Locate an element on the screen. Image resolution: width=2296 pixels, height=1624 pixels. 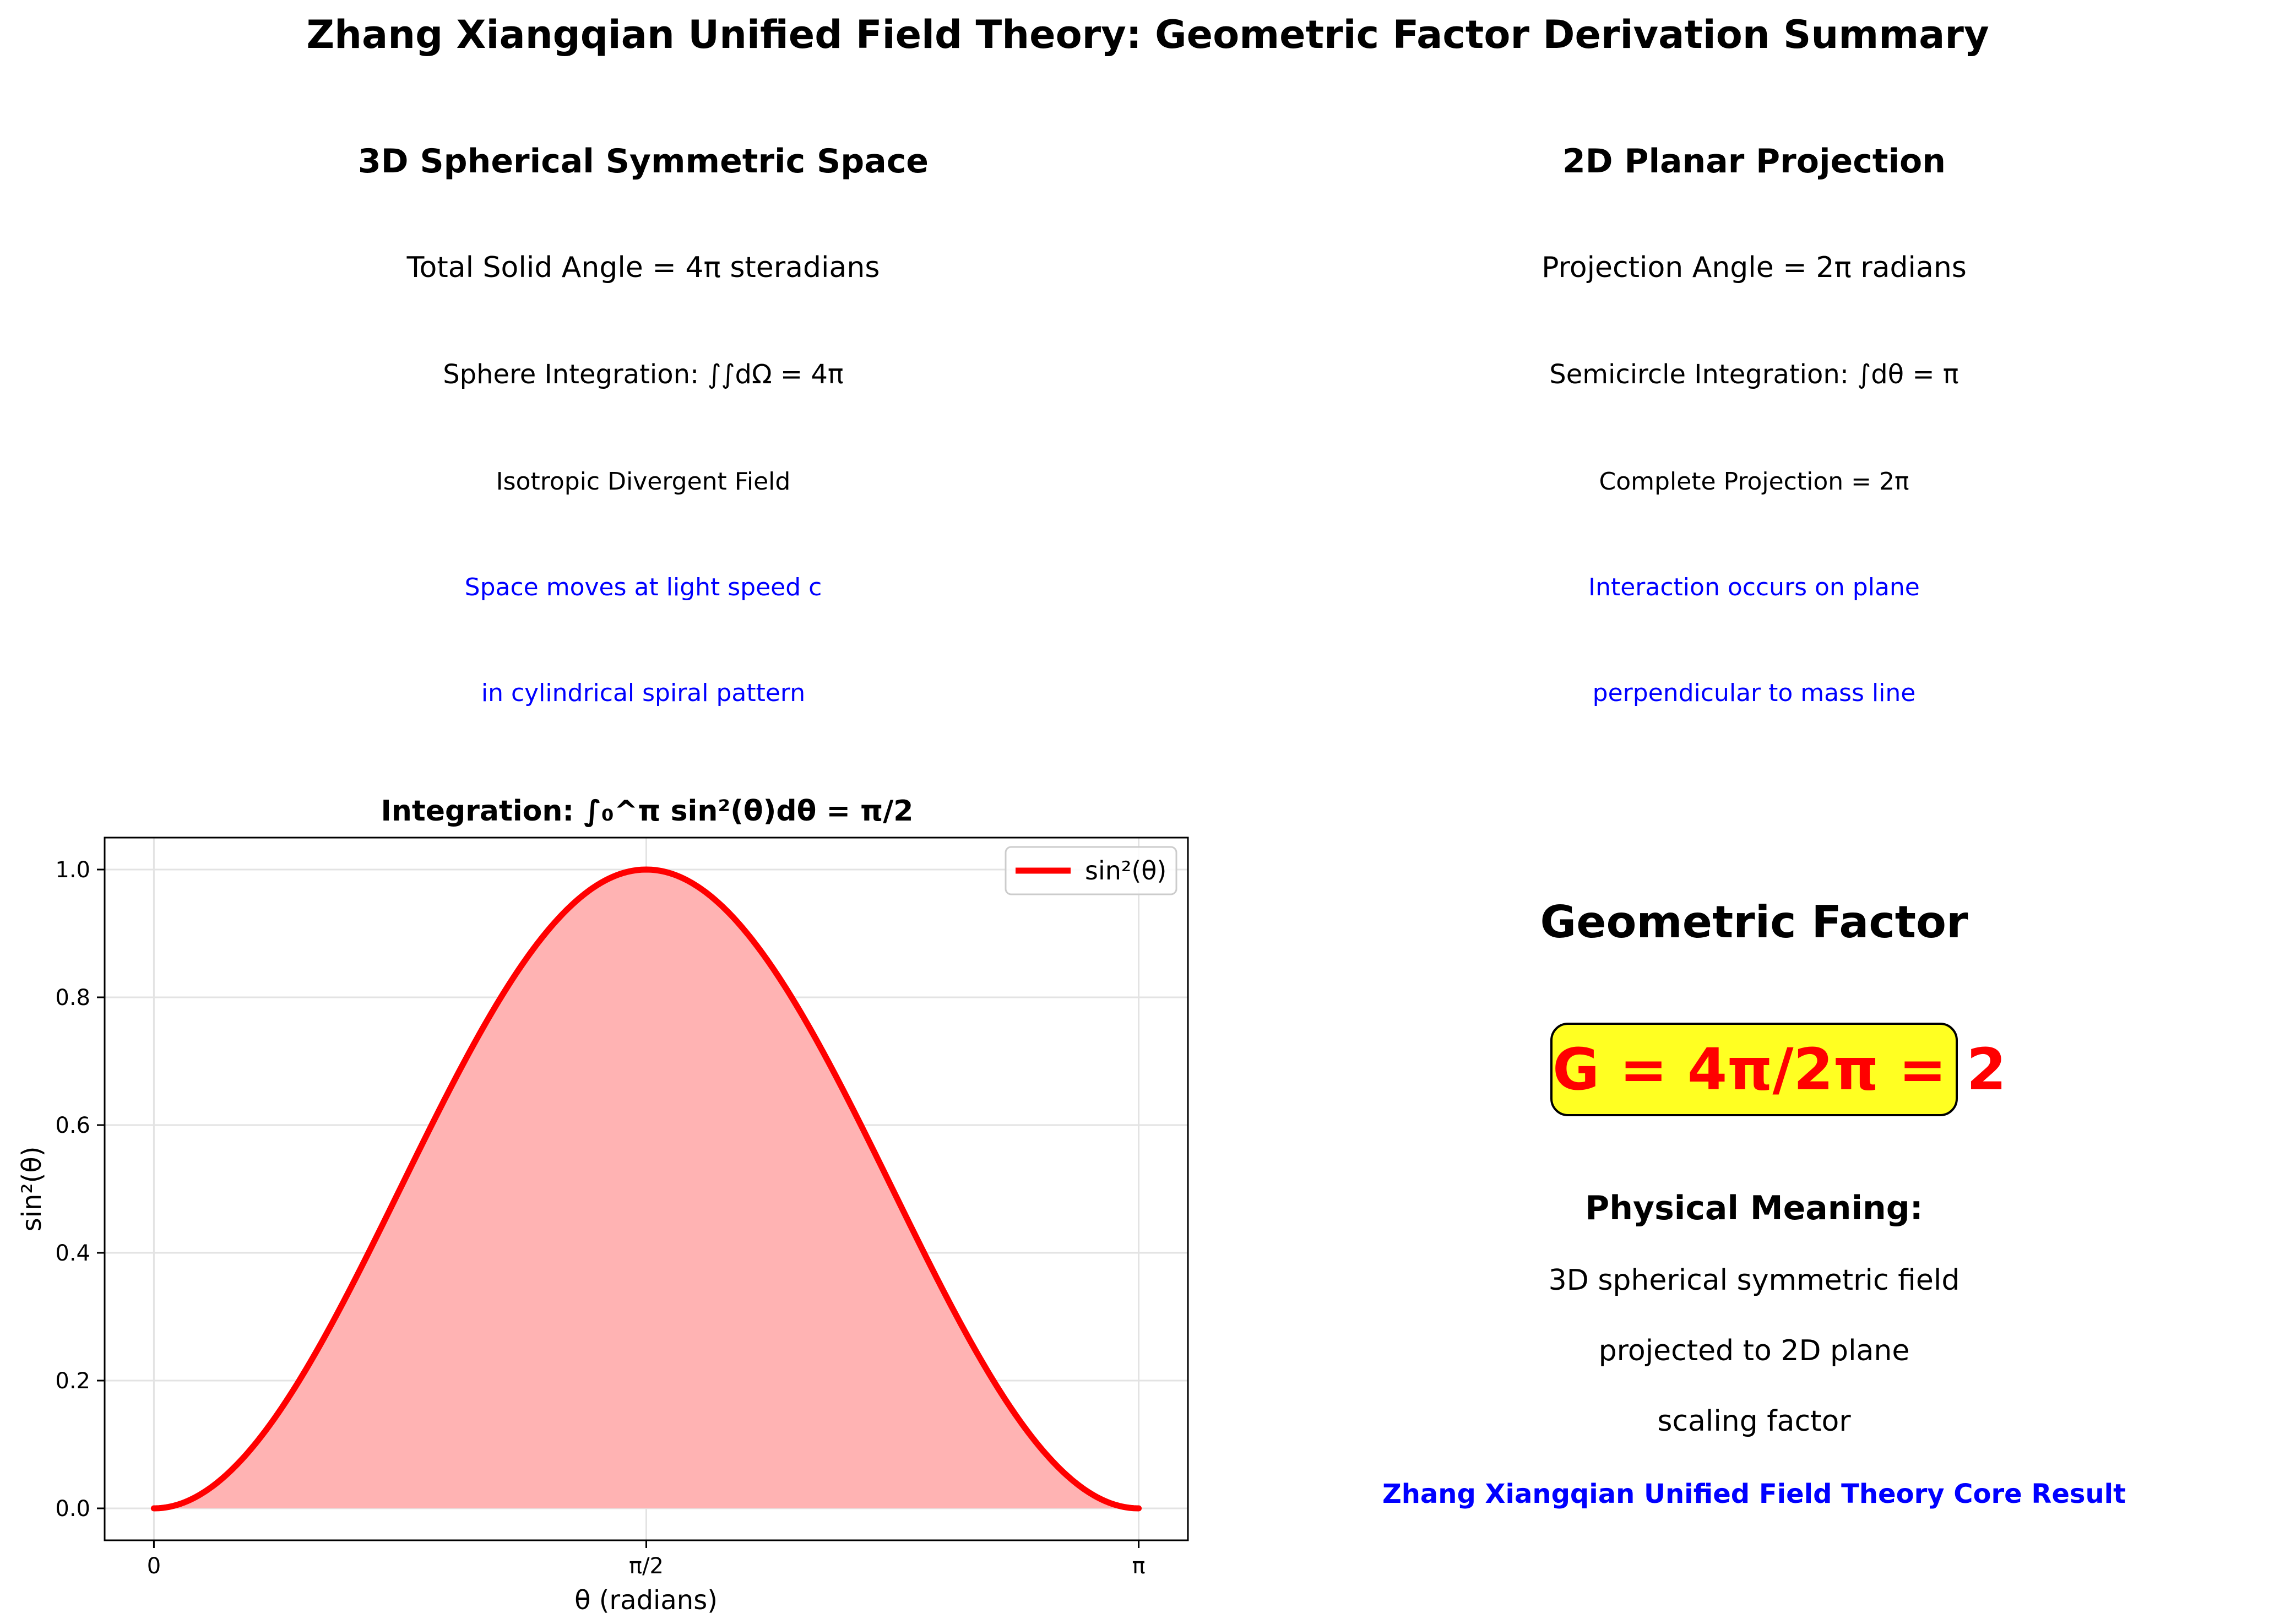
y-tick-label: 0.6 is located at coordinates (72, 1125).